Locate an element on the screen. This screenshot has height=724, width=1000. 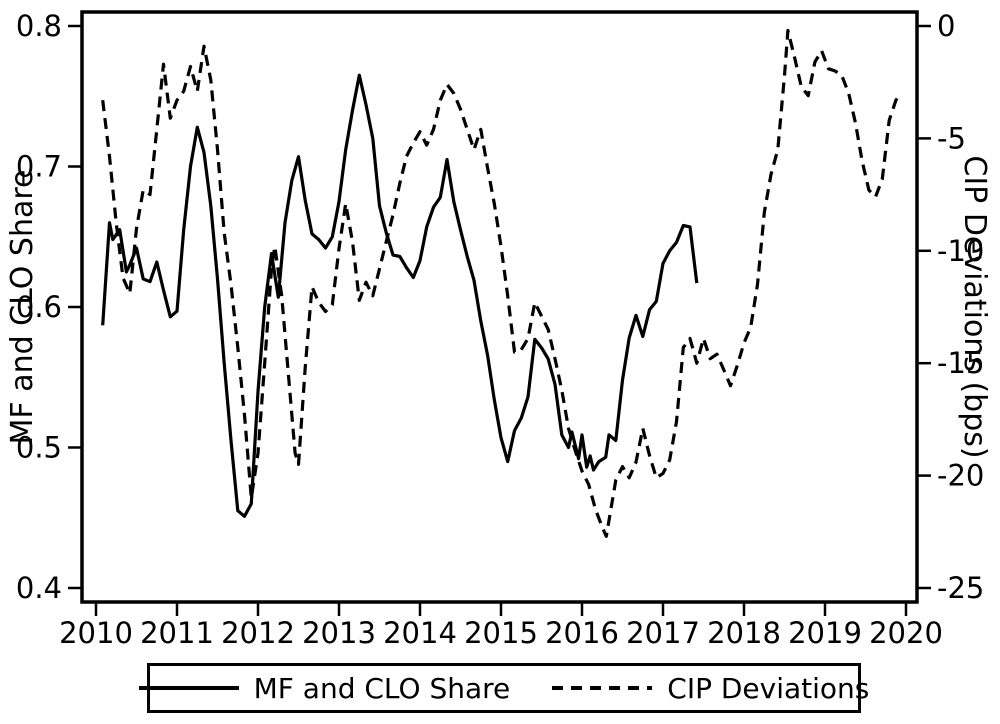
y-right-tick-label: -20 is located at coordinates (960, 476).